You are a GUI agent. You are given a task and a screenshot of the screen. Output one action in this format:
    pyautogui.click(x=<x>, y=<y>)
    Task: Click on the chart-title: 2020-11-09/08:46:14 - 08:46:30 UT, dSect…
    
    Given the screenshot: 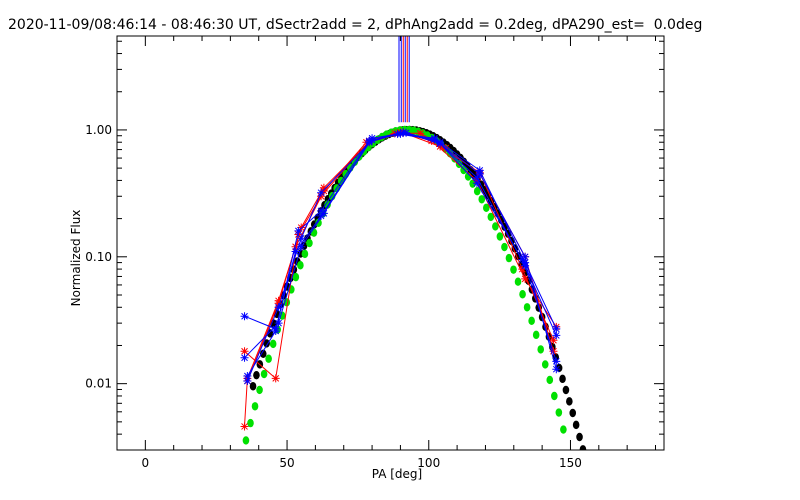 What is the action you would take?
    pyautogui.click(x=355, y=25)
    